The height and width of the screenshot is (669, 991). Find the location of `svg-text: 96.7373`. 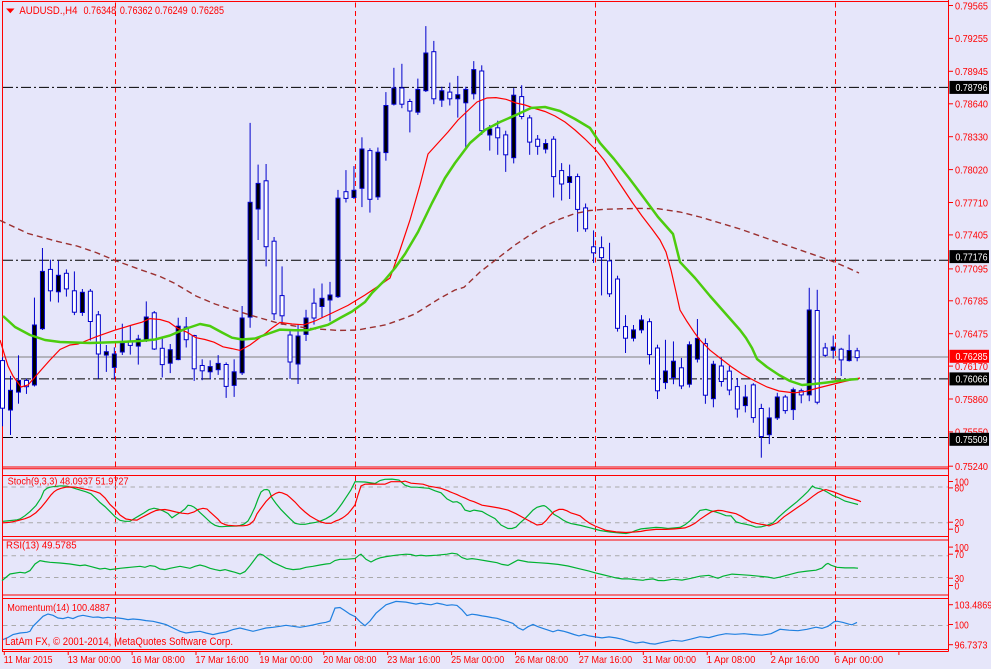

svg-text: 96.7373 is located at coordinates (971, 646).